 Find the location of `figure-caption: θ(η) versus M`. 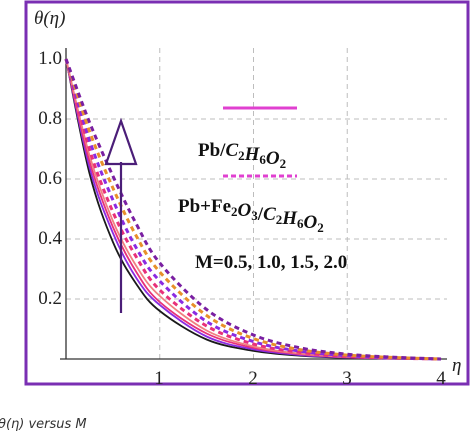

figure-caption: θ(η) versus M is located at coordinates (43, 424).